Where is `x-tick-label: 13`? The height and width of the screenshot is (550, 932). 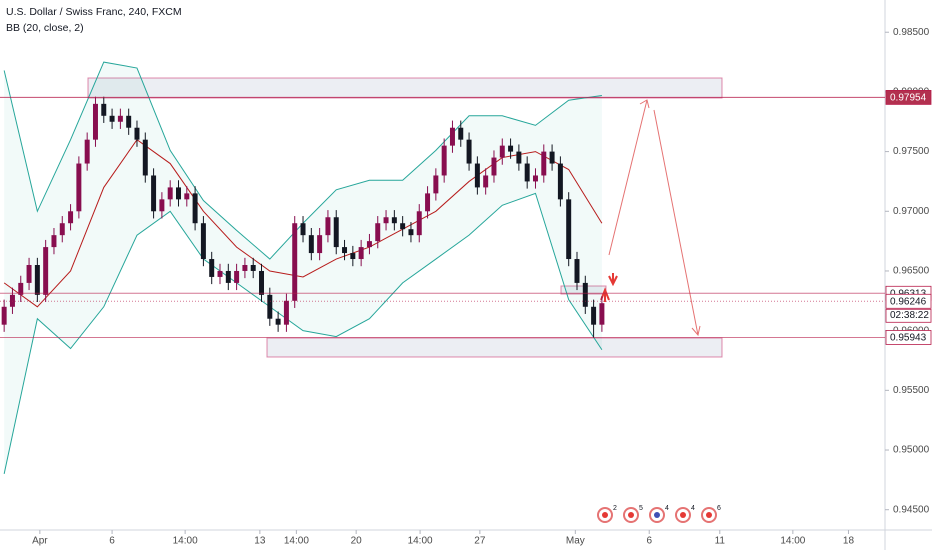
x-tick-label: 13 is located at coordinates (260, 541).